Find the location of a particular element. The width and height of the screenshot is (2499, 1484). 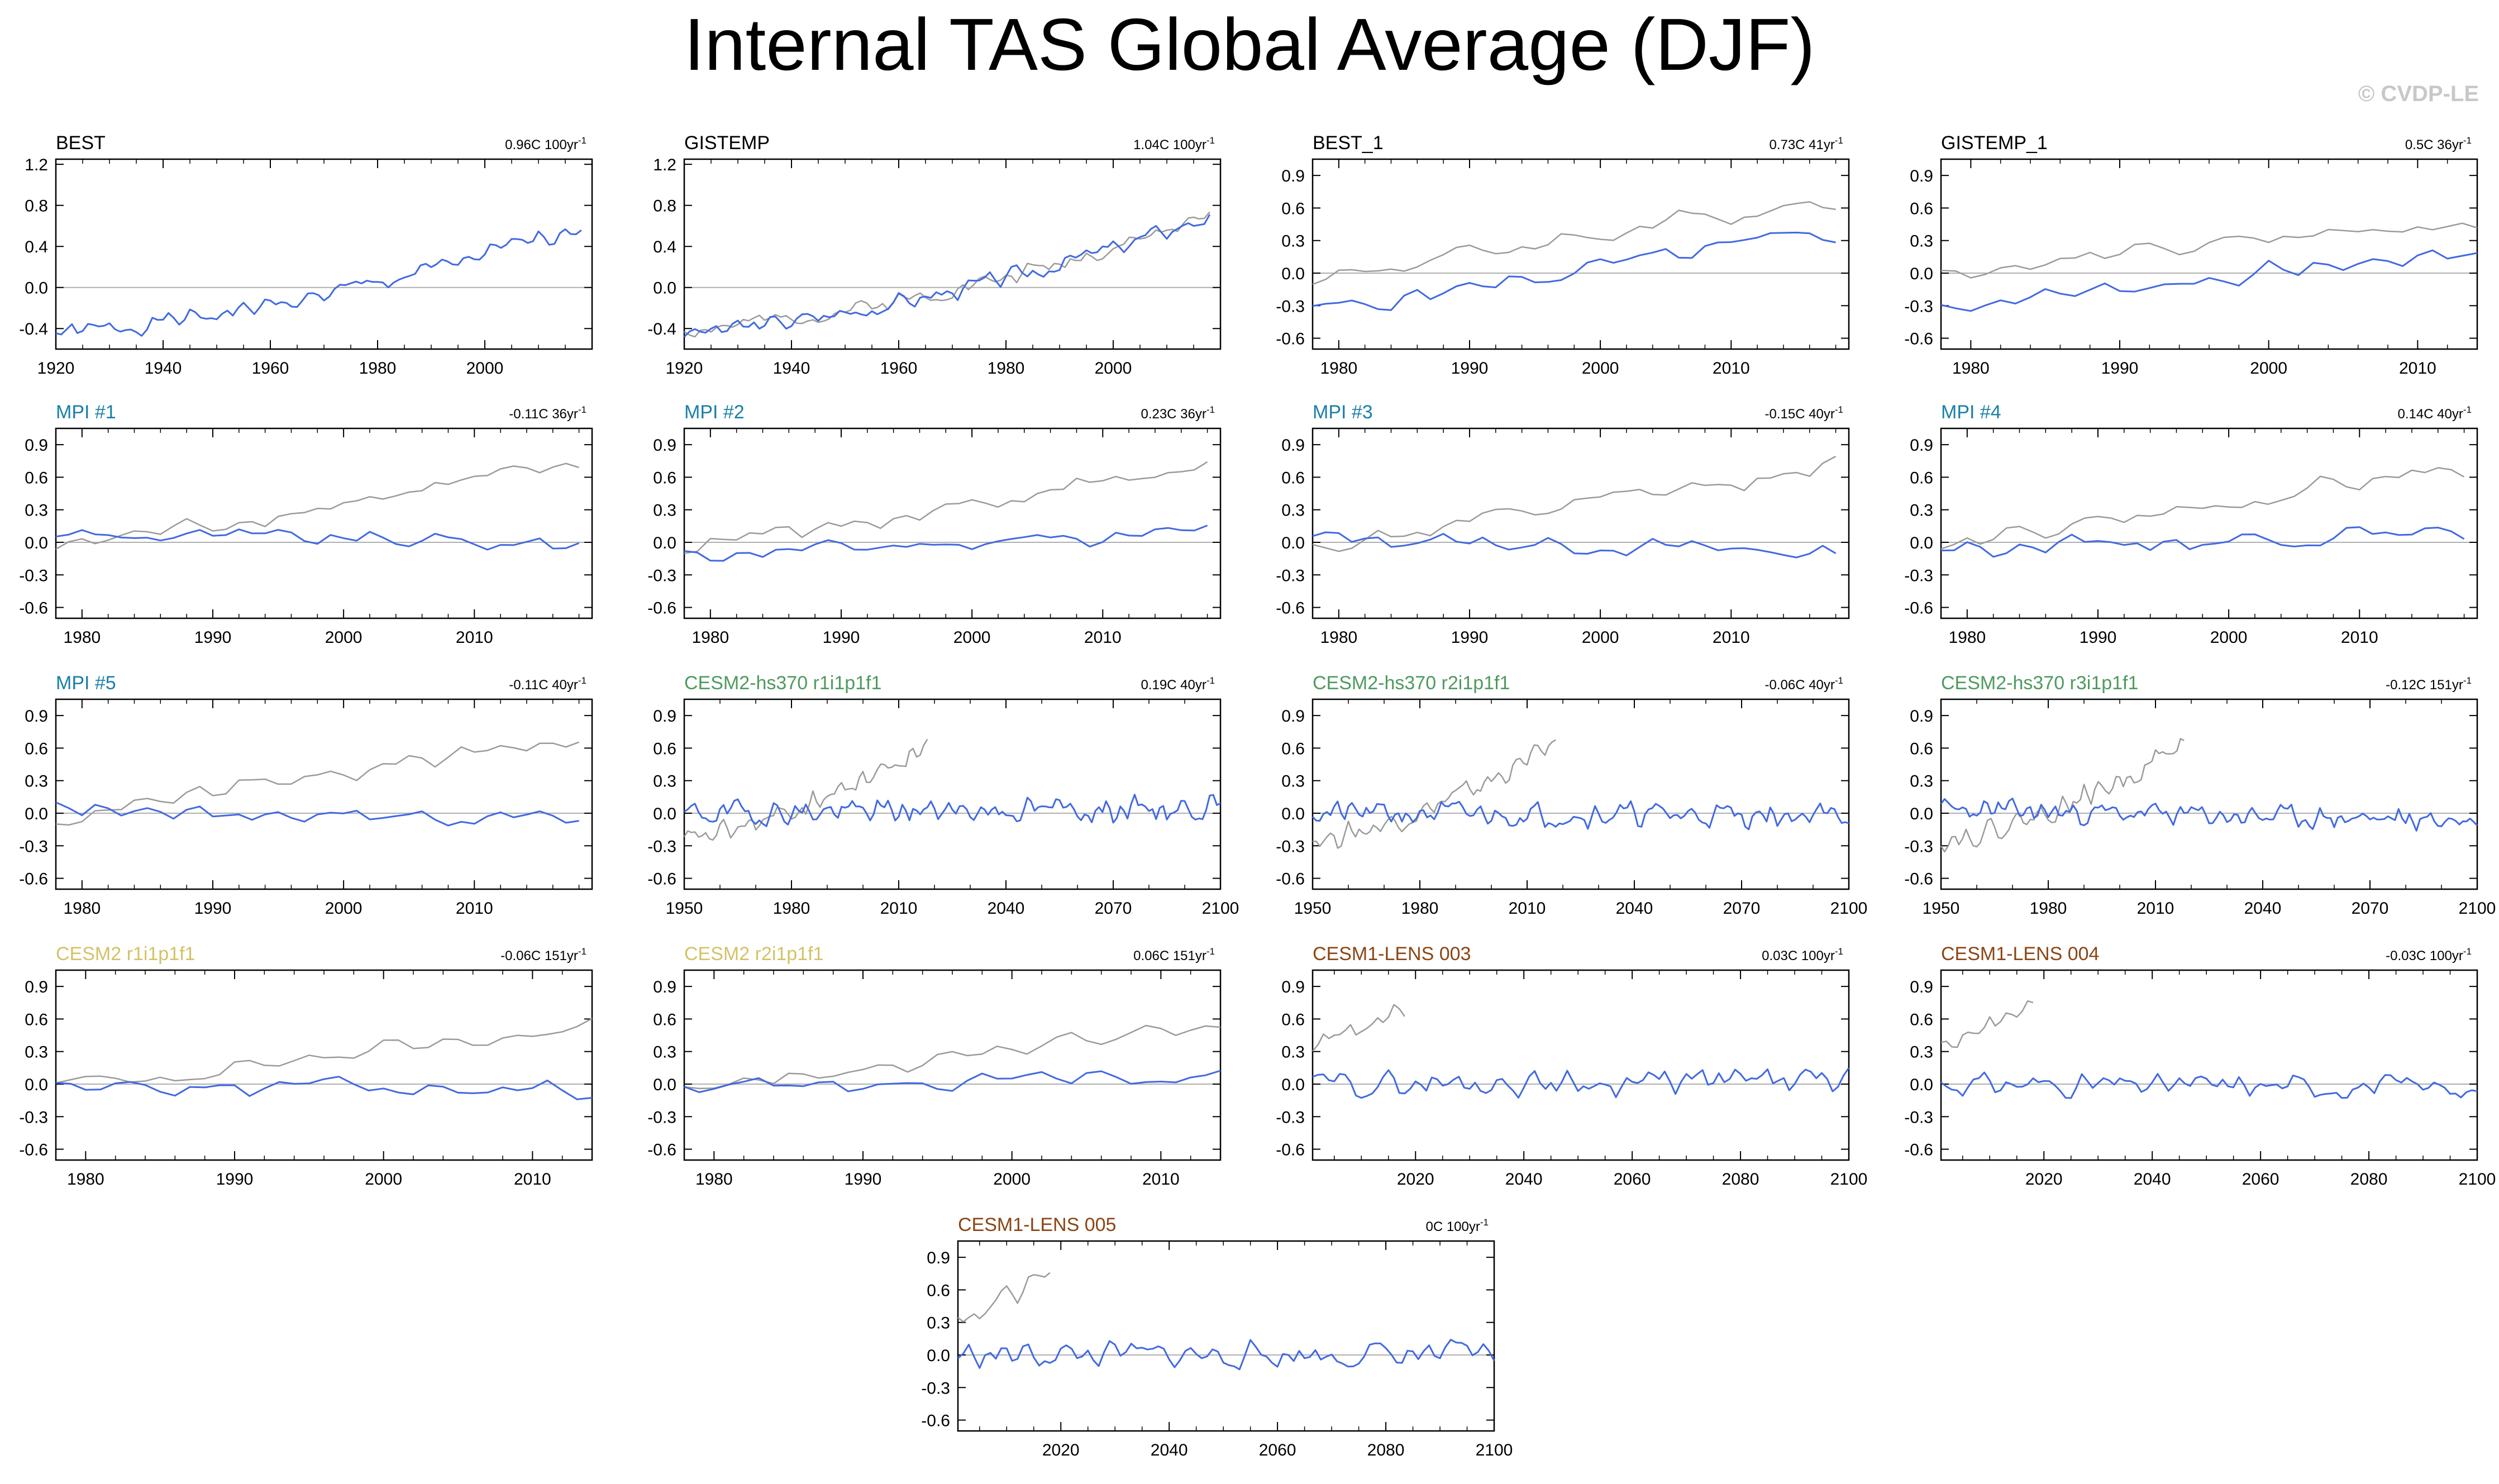

panel-title: CESM1-LENS 003 is located at coordinates (1392, 954).